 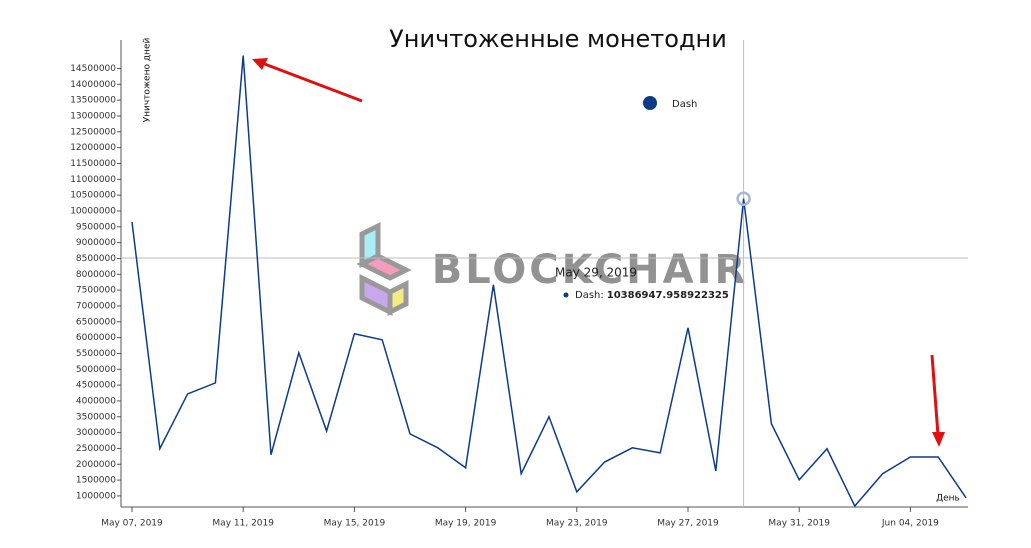 What do you see at coordinates (96, 322) in the screenshot?
I see `y-tick-label: 6500000` at bounding box center [96, 322].